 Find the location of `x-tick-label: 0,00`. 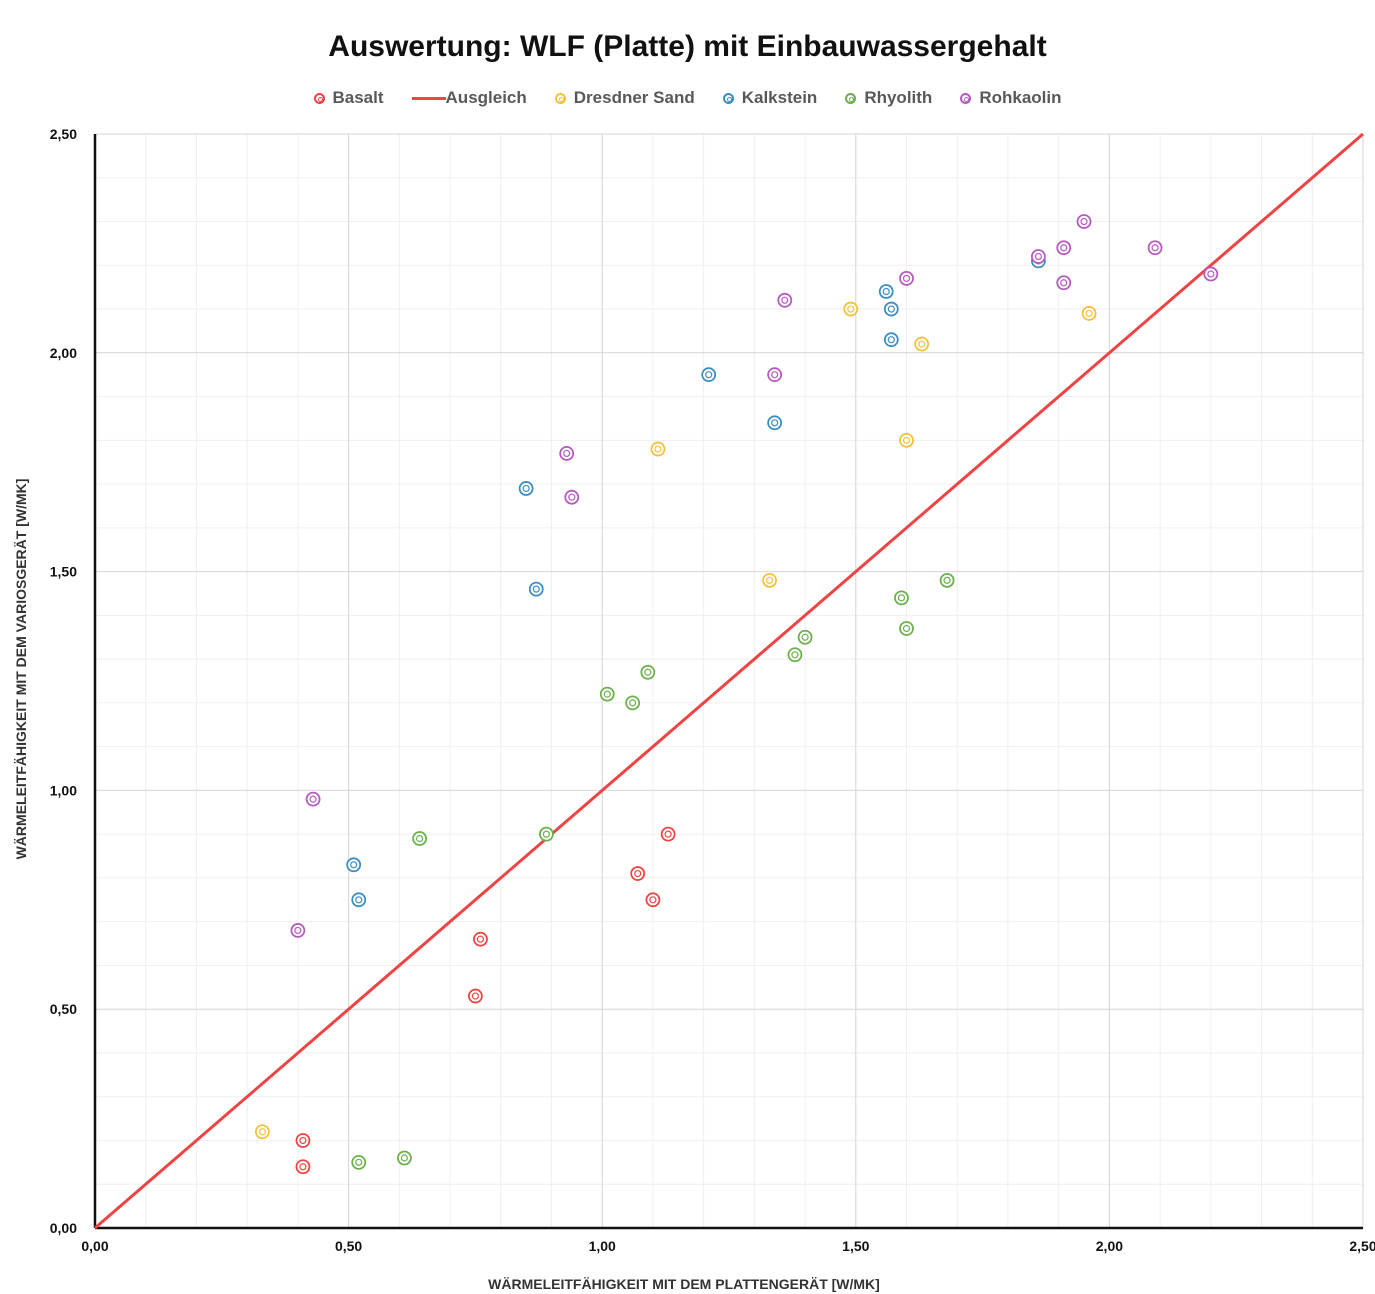

x-tick-label: 0,00 is located at coordinates (94, 1246).